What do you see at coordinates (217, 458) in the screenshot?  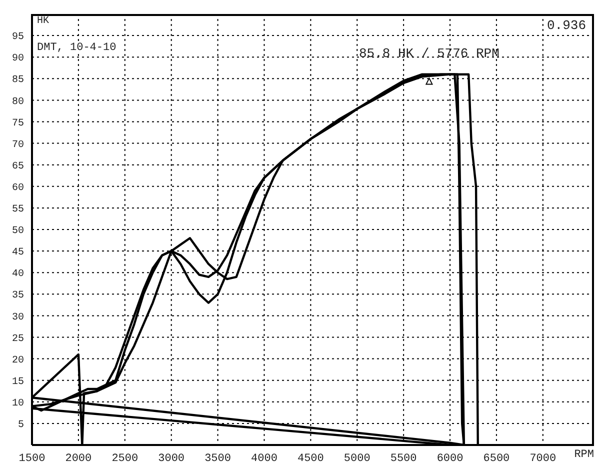 I see `x-tick-label: 3500` at bounding box center [217, 458].